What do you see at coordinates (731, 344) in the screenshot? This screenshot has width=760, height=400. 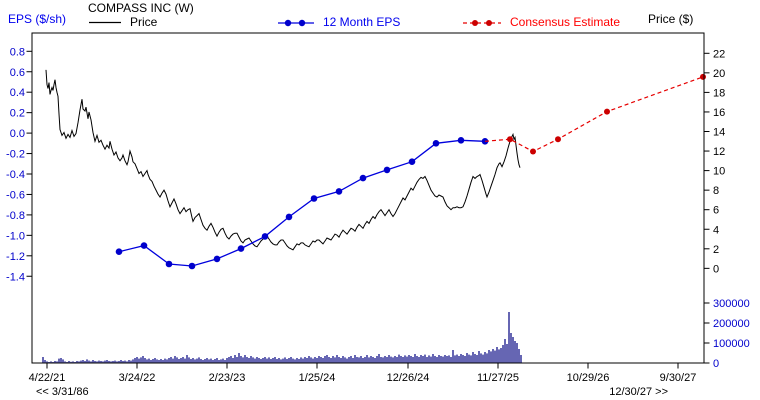 I see `volume-tick-label: 100000` at bounding box center [731, 344].